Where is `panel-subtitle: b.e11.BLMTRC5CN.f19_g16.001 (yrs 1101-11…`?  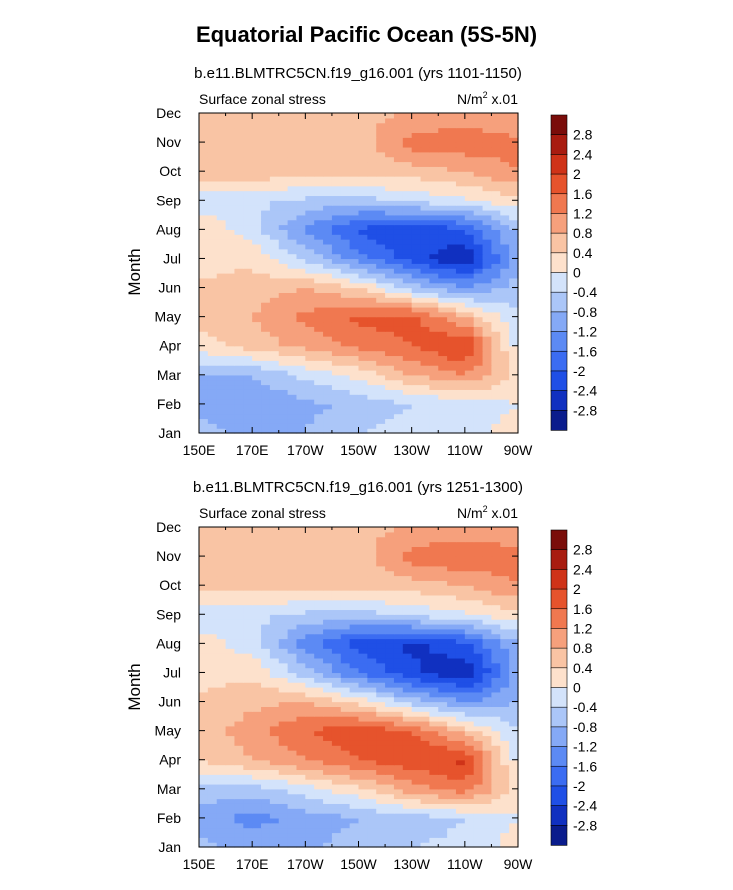 panel-subtitle: b.e11.BLMTRC5CN.f19_g16.001 (yrs 1101-11… is located at coordinates (358, 73).